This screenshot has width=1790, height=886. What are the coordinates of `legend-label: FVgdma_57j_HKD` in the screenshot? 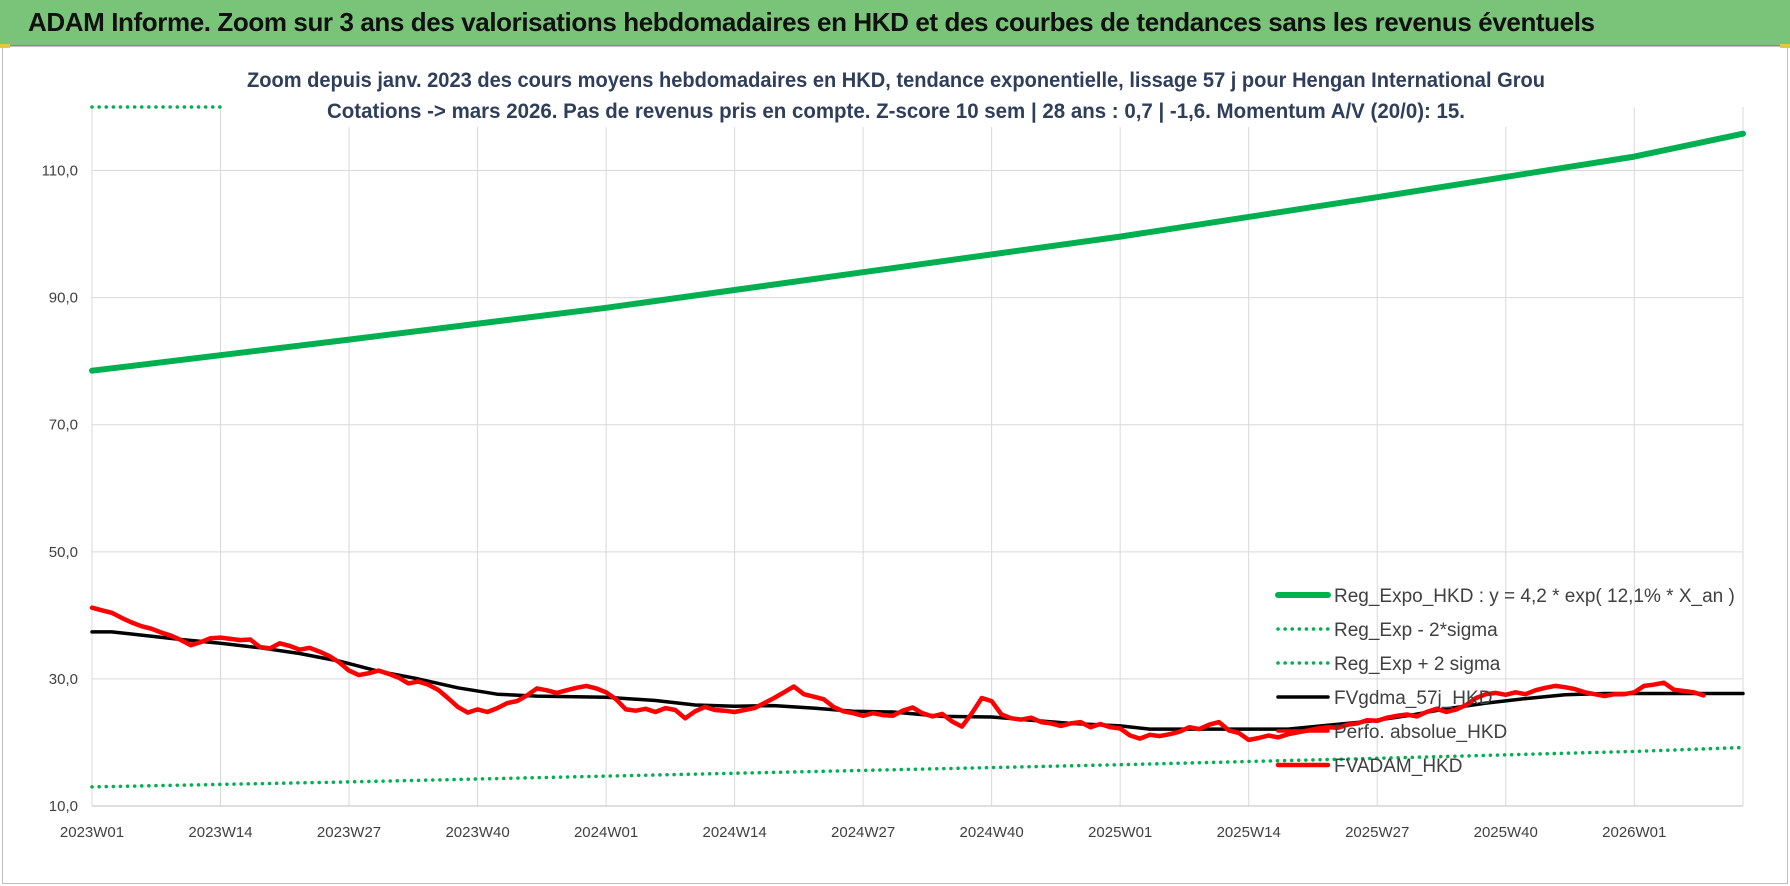 It's located at (1413, 698).